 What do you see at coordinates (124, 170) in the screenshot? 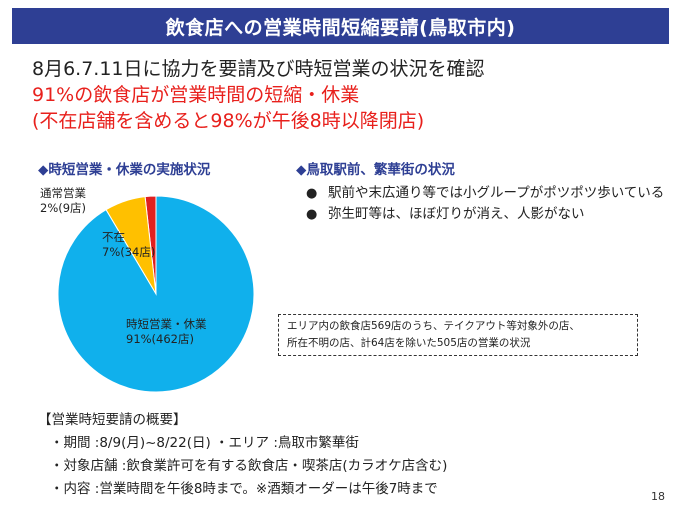
I see `pie-section-title: ◆時短営業・休業の実施状況` at bounding box center [124, 170].